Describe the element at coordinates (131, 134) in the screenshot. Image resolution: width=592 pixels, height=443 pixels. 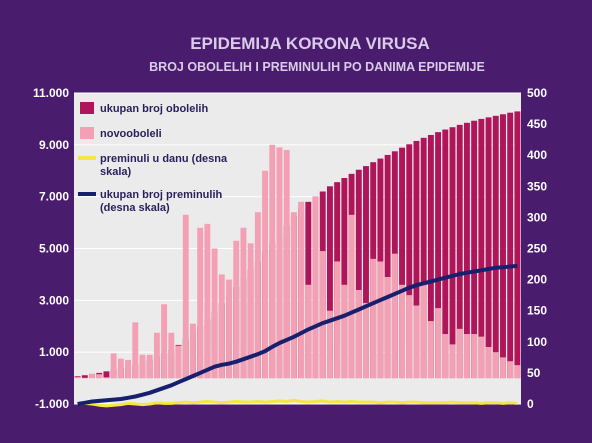
I see `legend-label: novooboleli` at that location.